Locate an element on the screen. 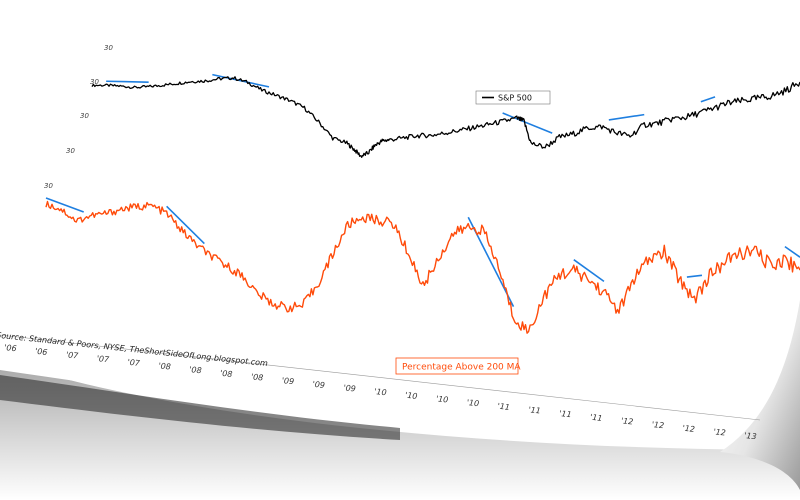  pct-label: Percentage Above 200 MA is located at coordinates (461, 368).